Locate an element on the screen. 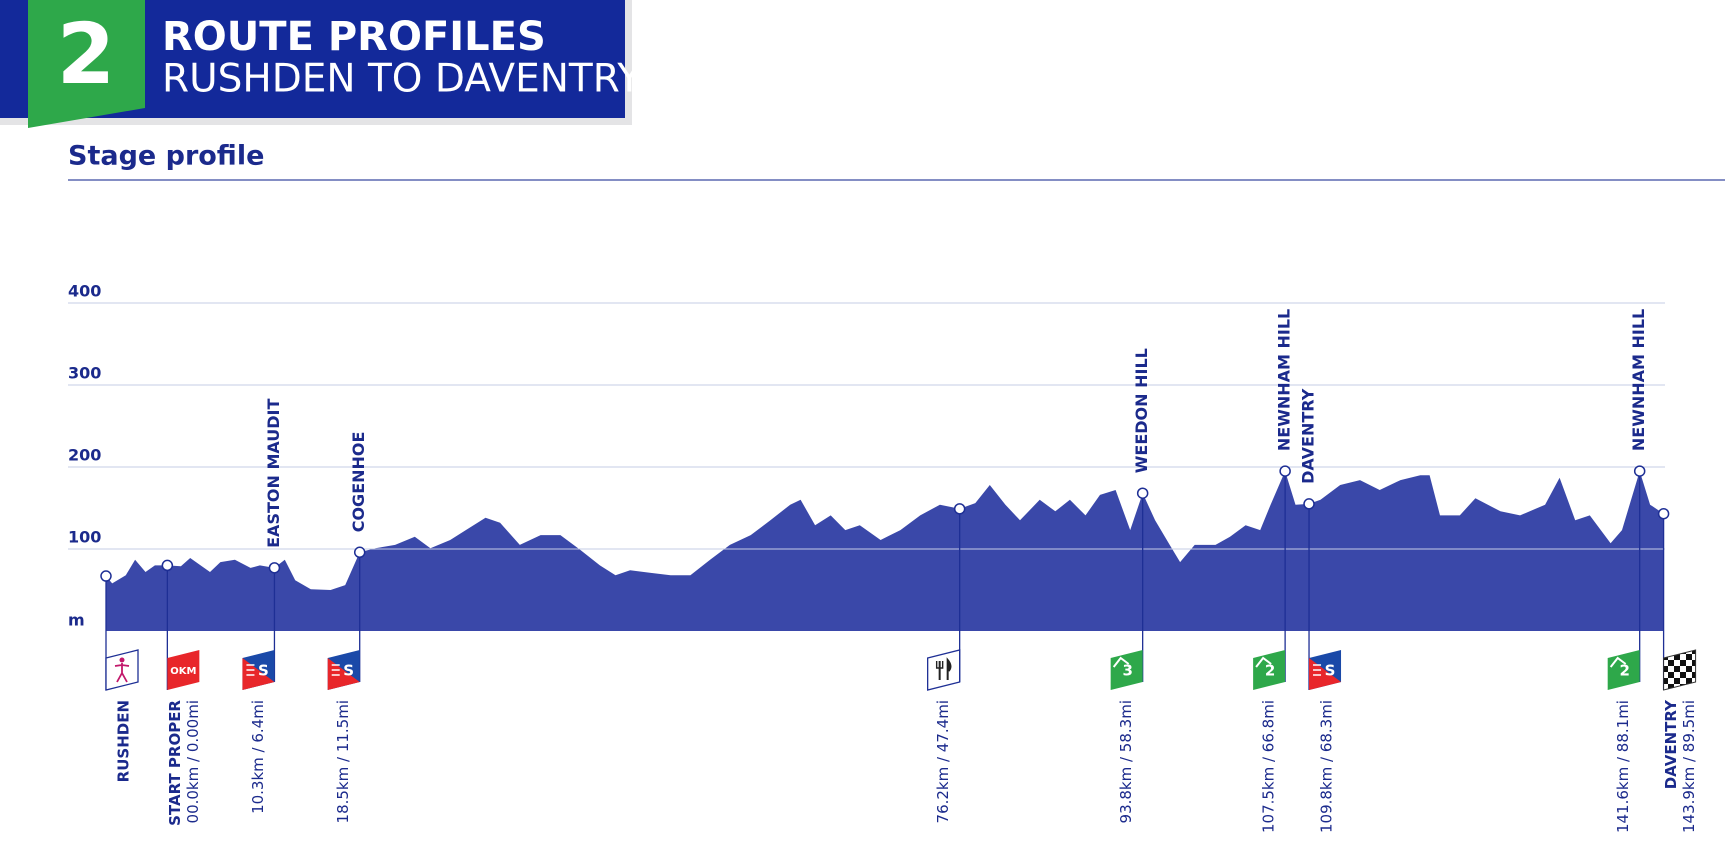 The image size is (1725, 841). waypoint-flag: OKM is located at coordinates (183, 670).